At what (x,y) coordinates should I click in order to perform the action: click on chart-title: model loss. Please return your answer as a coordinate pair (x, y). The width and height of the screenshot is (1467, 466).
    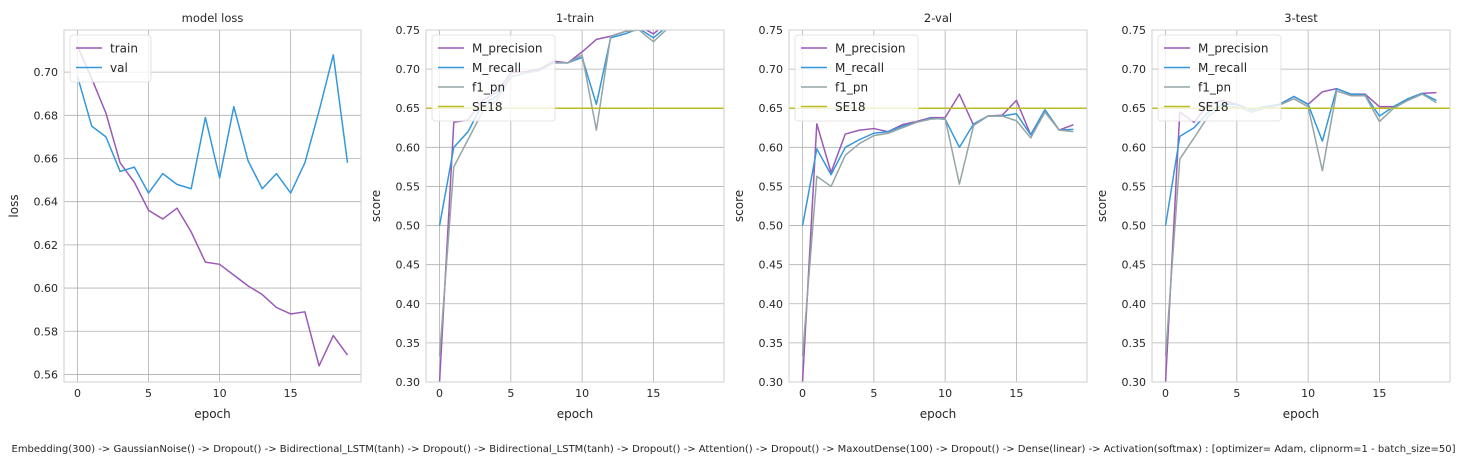
    Looking at the image, I should click on (213, 18).